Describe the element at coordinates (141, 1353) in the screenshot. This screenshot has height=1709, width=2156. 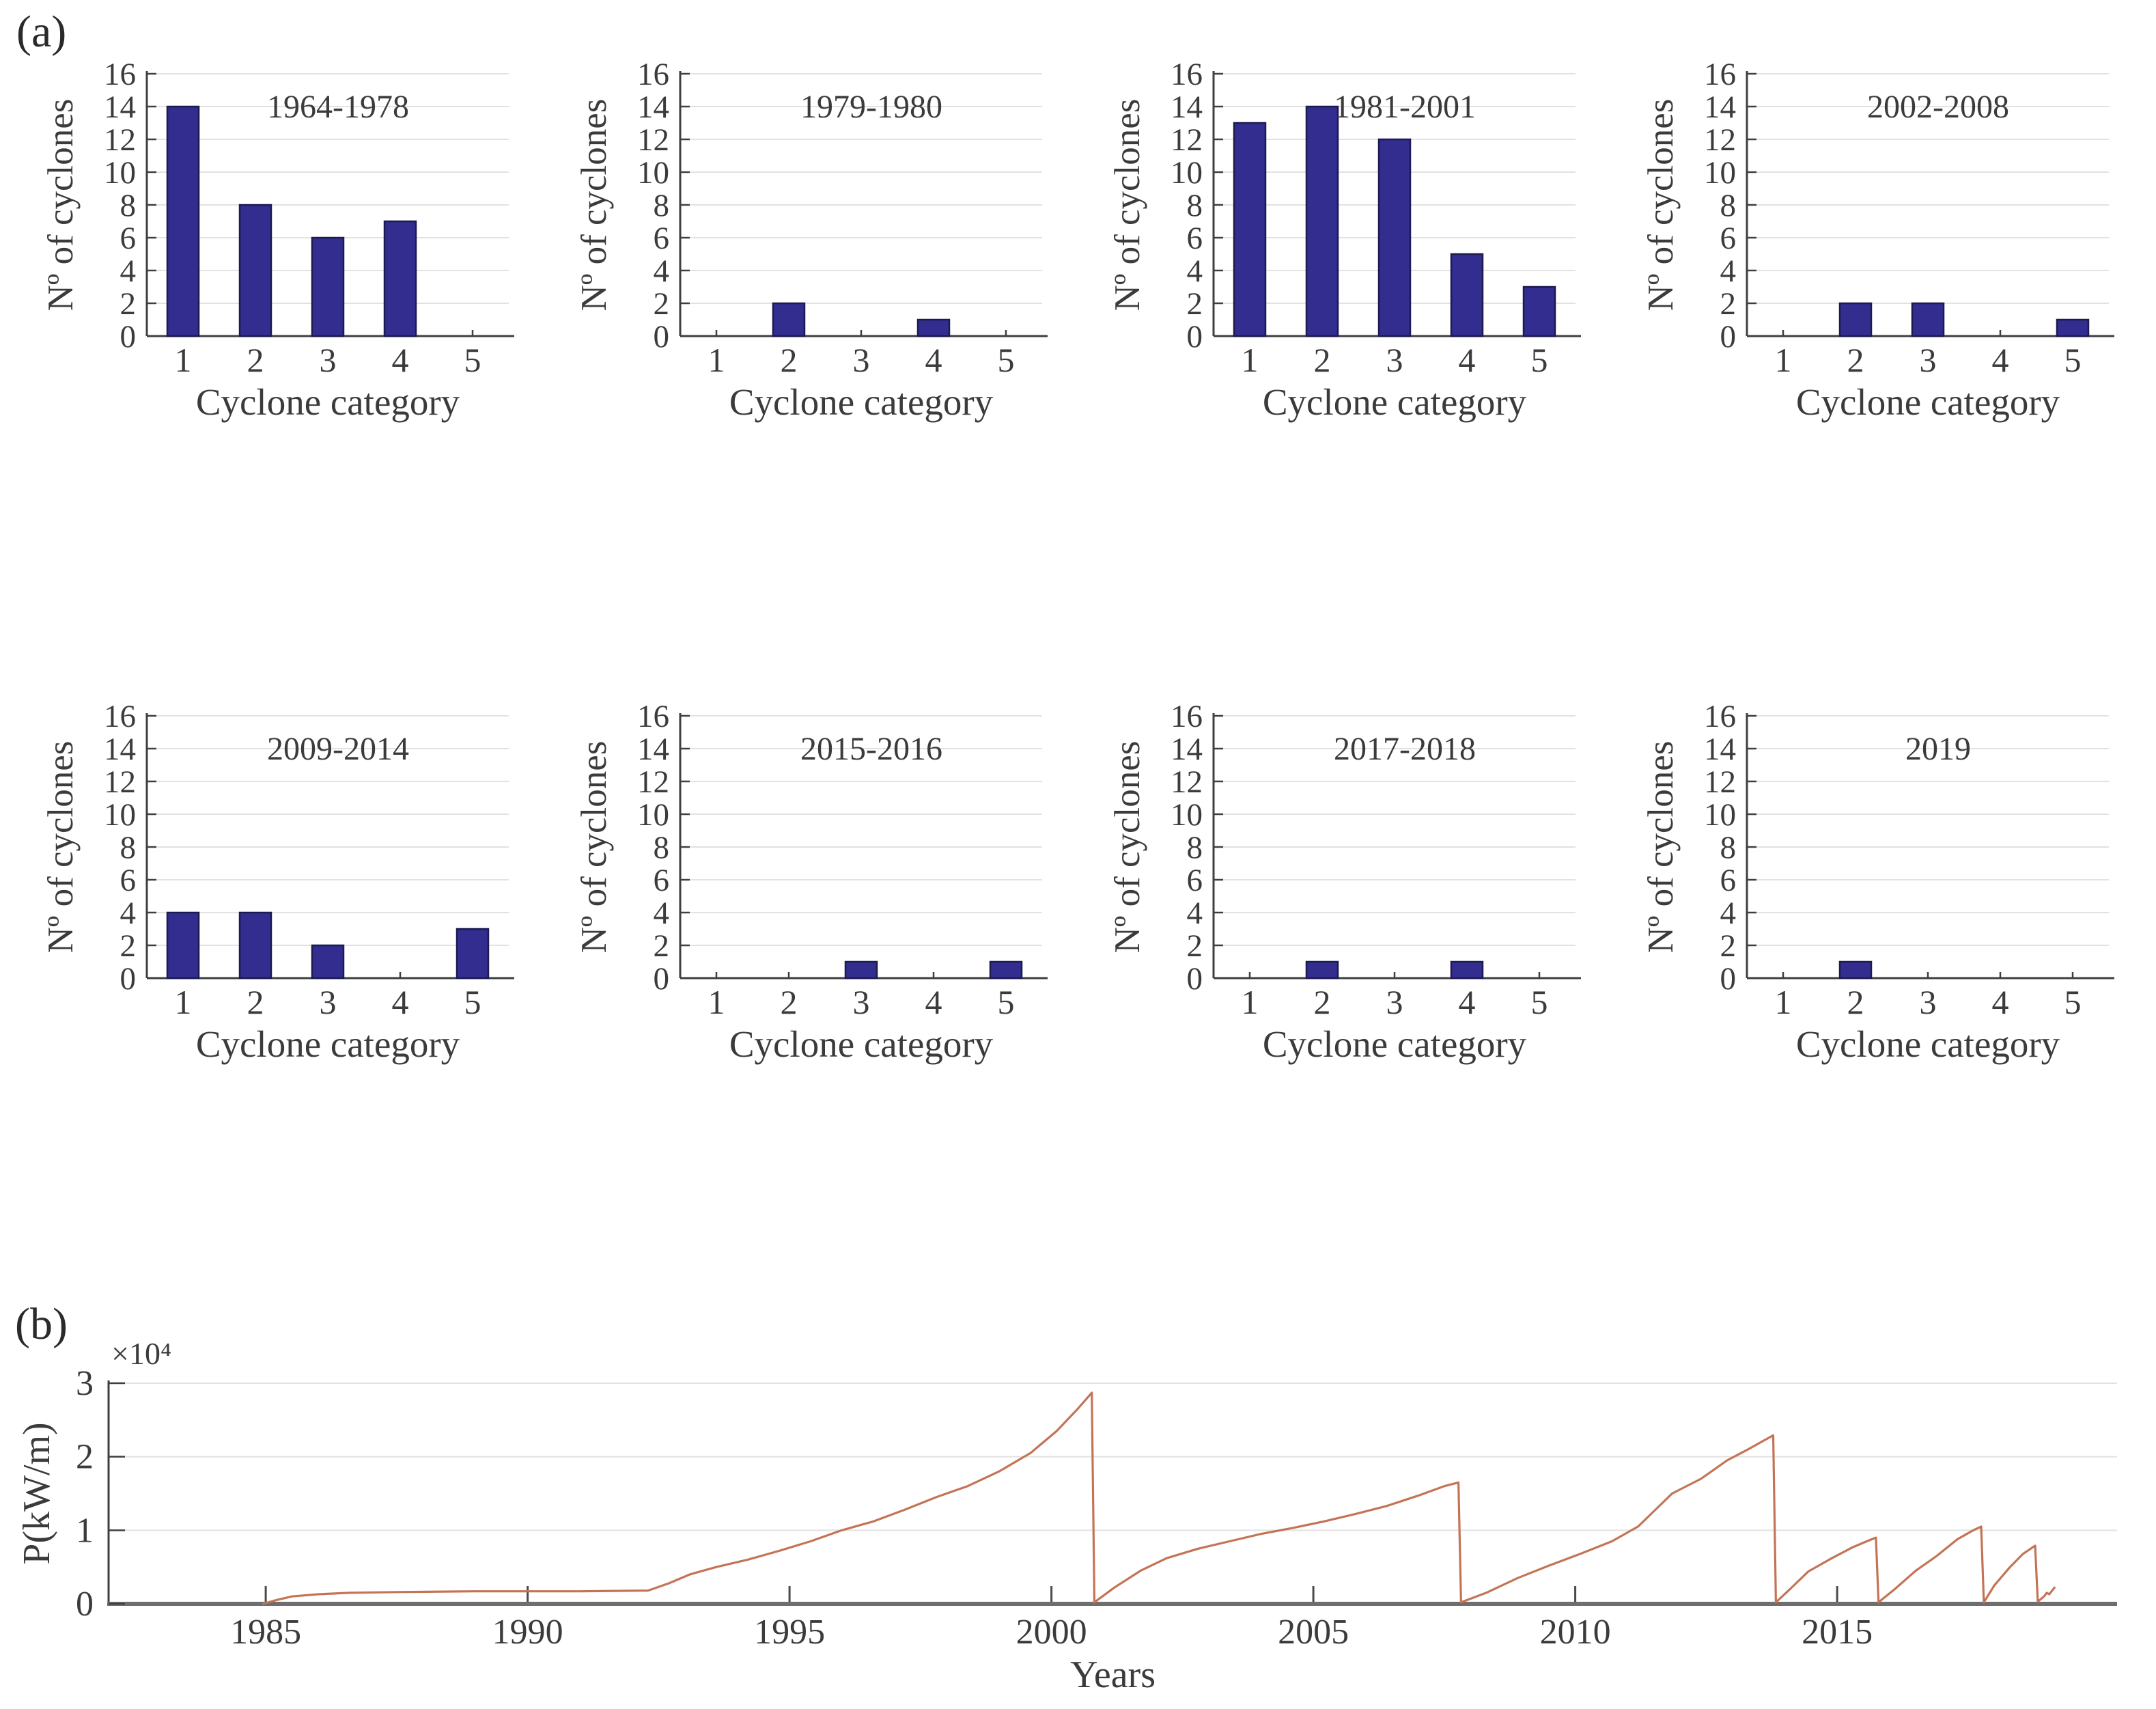
I see `y-exponent-label: ×10⁴` at that location.